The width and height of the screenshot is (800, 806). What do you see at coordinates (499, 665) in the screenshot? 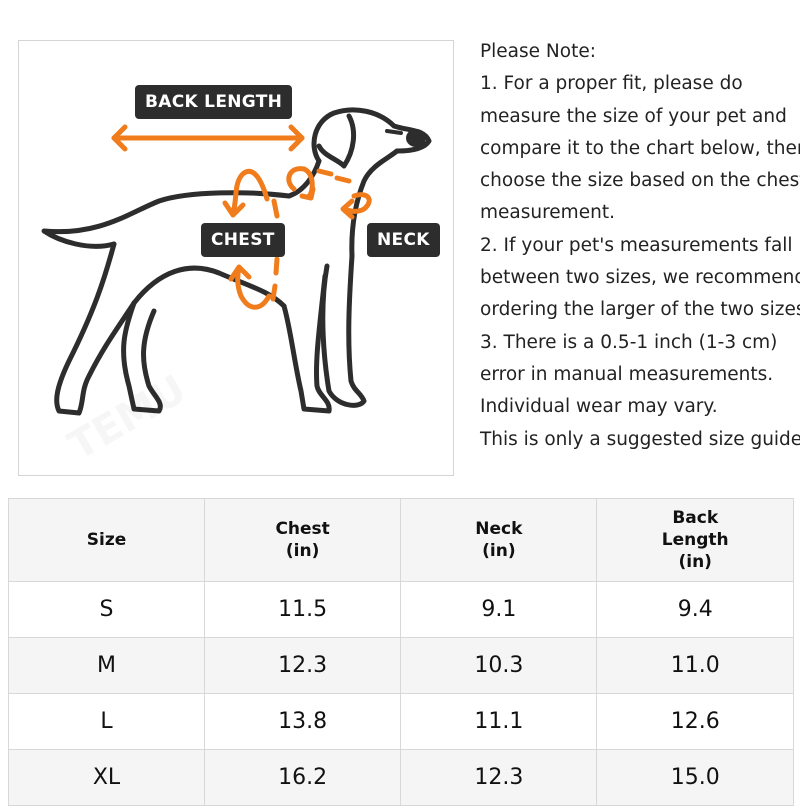
I see `cell-neck: 10.3` at bounding box center [499, 665].